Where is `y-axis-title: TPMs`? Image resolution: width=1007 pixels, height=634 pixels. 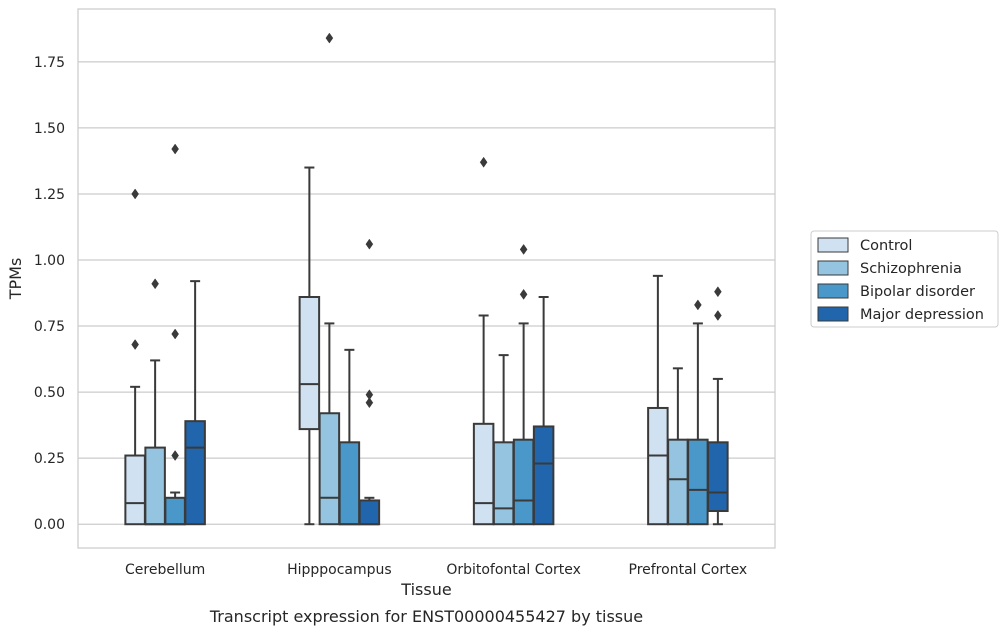 y-axis-title: TPMs is located at coordinates (15, 279).